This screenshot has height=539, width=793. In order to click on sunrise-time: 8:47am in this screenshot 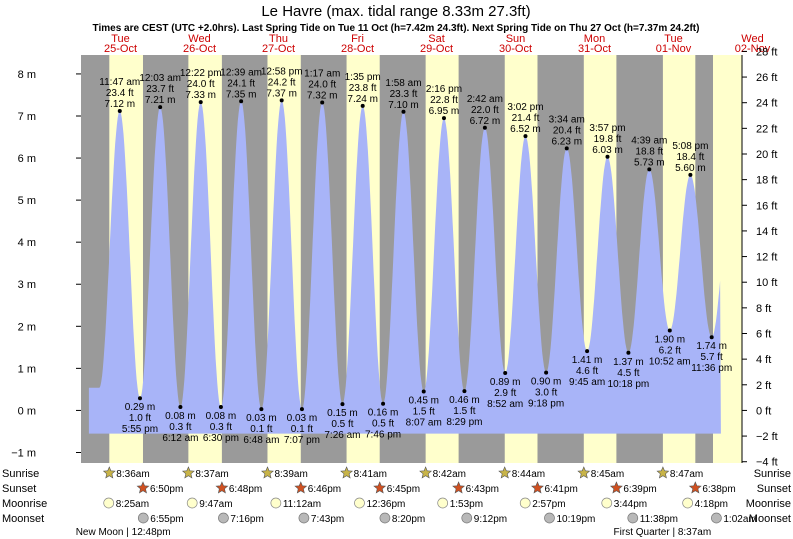, I will do `click(686, 474)`.